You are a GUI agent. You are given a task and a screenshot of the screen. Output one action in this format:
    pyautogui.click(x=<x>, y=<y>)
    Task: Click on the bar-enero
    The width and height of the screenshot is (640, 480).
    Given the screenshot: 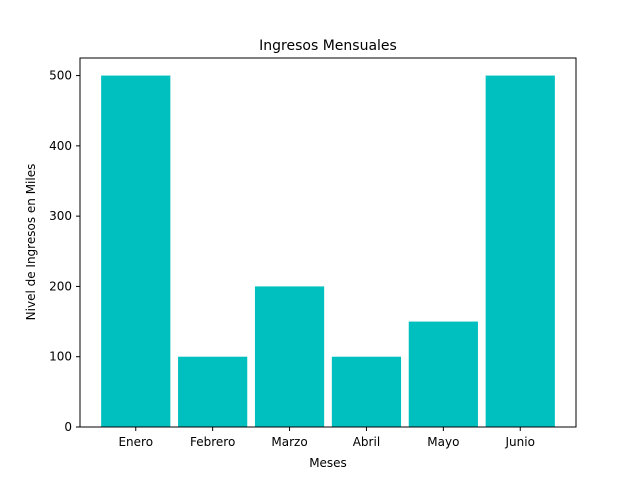 What is the action you would take?
    pyautogui.click(x=136, y=251)
    